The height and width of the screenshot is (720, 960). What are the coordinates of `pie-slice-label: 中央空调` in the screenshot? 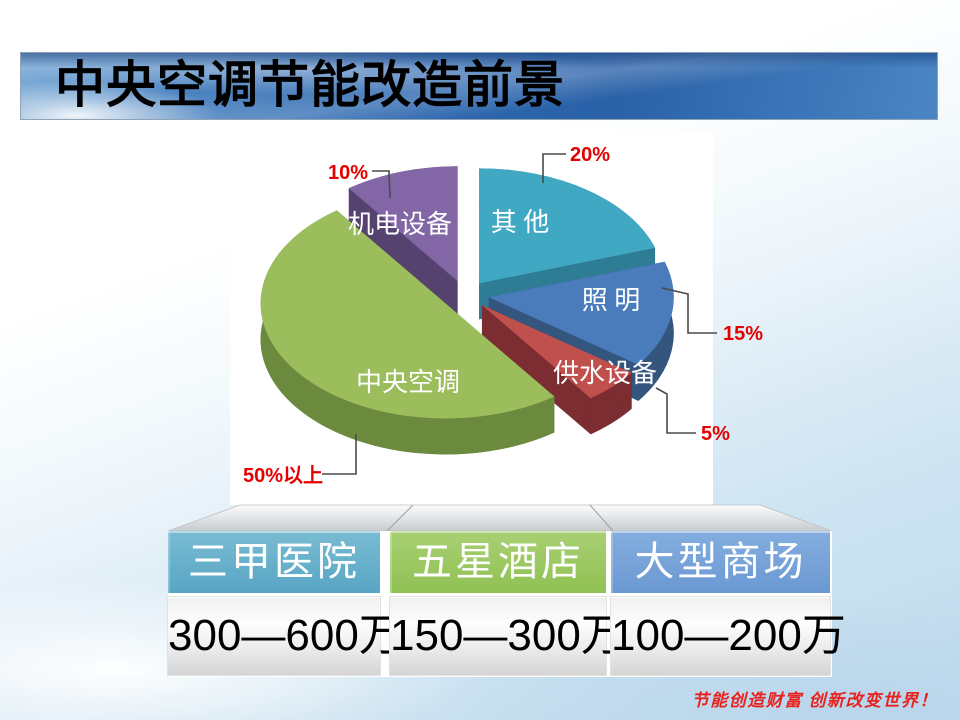 It's located at (408, 382).